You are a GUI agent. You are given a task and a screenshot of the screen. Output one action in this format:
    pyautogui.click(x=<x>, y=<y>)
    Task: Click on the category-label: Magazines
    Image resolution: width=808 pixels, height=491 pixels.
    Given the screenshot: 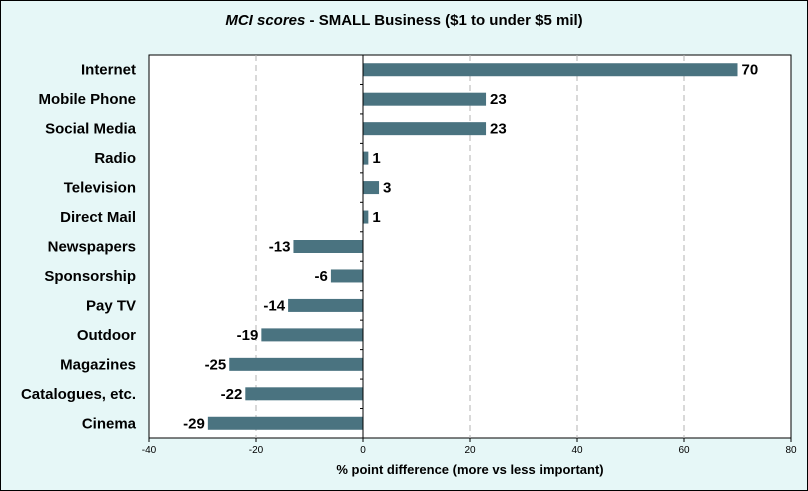 What is the action you would take?
    pyautogui.click(x=98, y=364)
    